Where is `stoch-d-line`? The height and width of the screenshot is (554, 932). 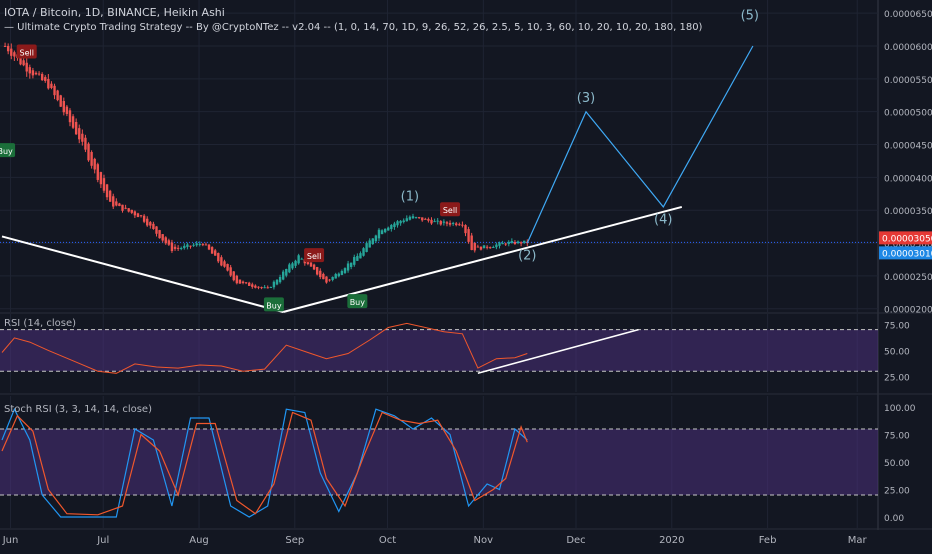 stoch-d-line is located at coordinates (264, 463).